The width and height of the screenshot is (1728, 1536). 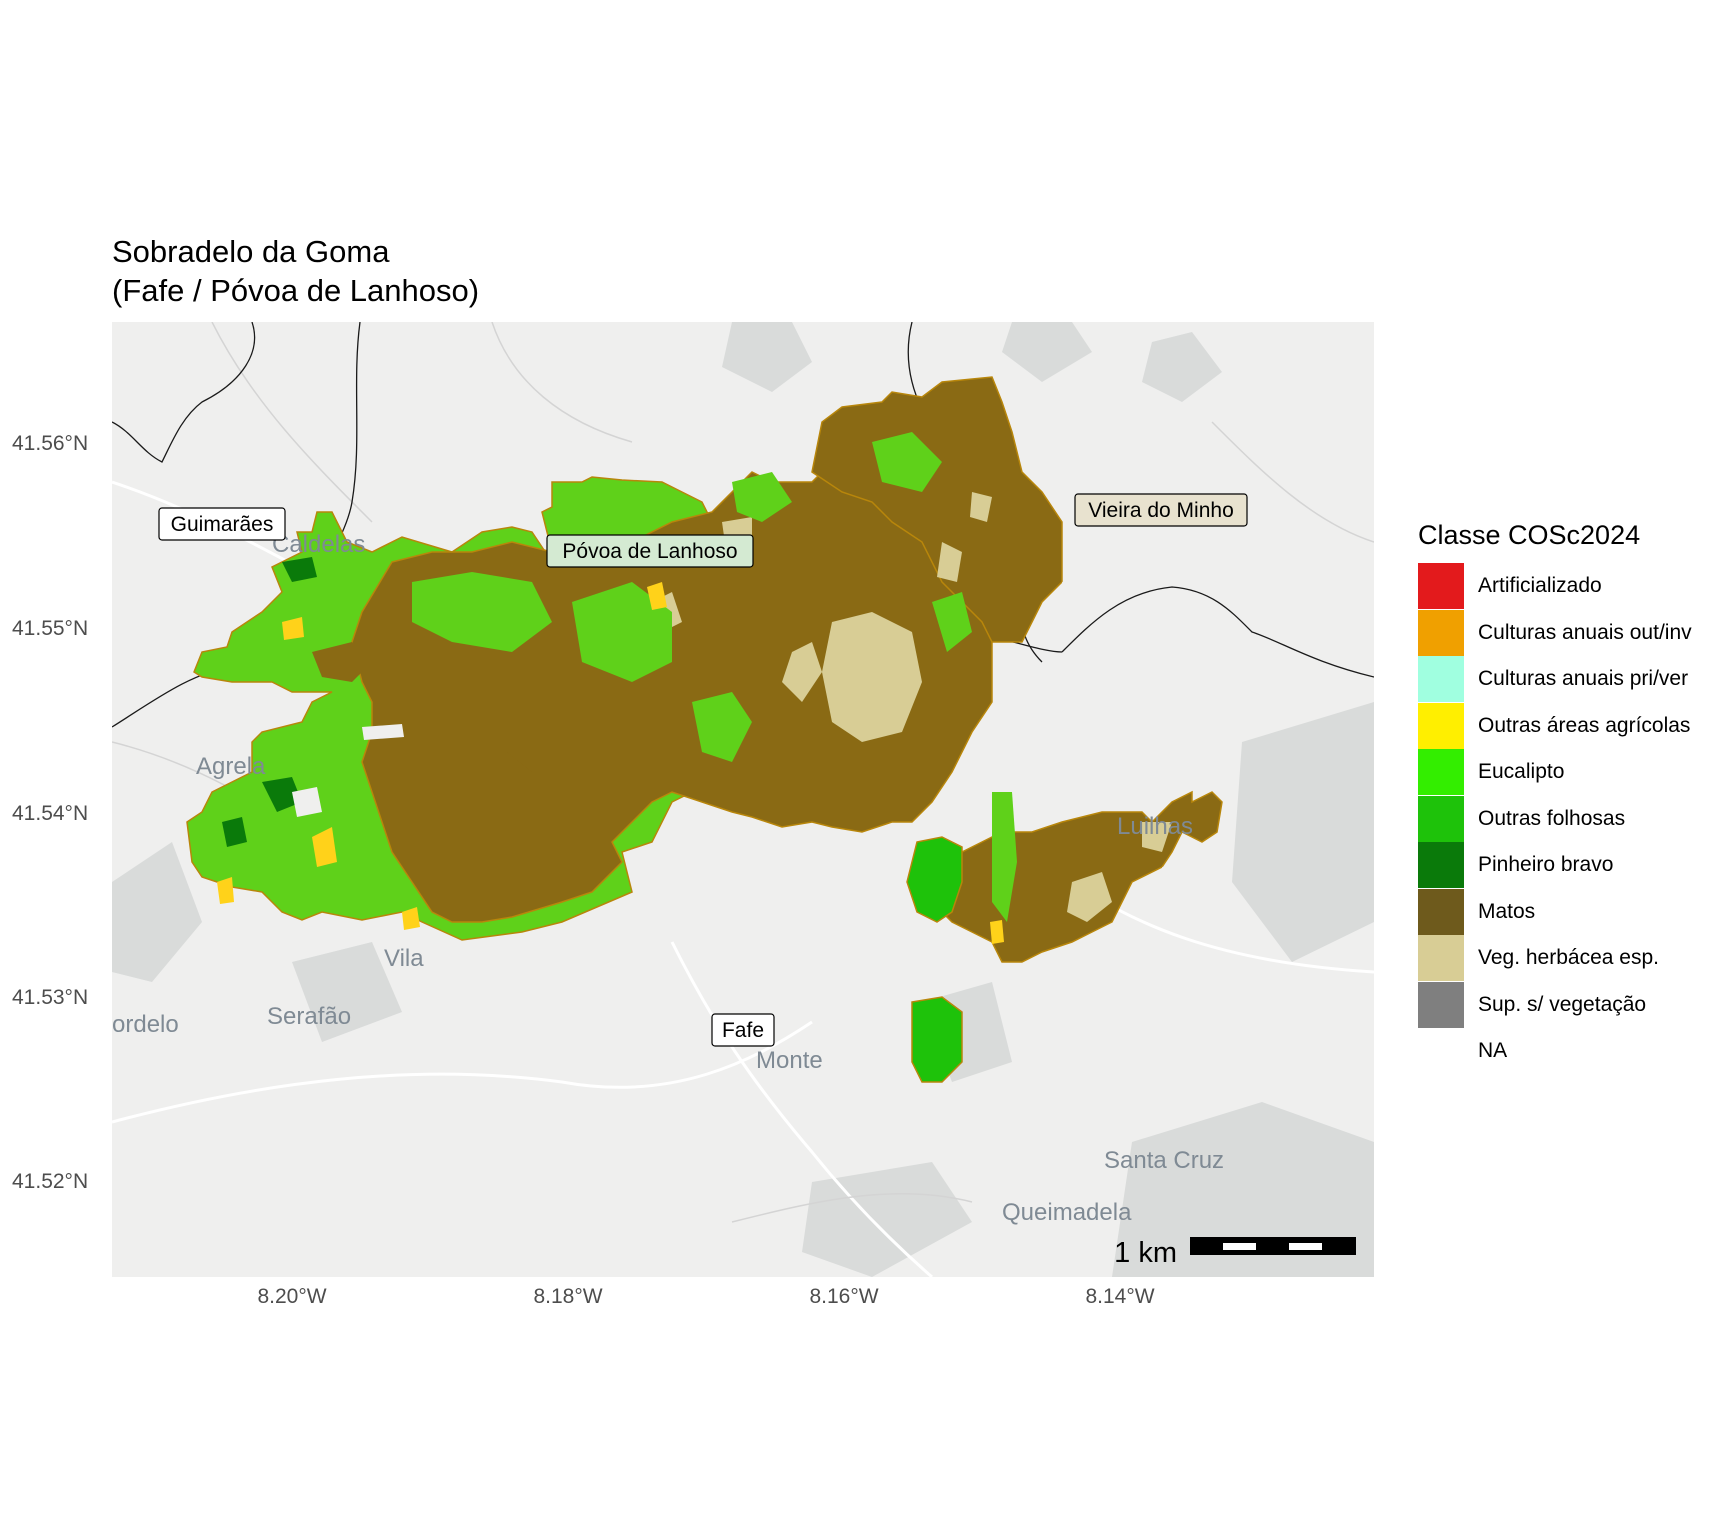 I want to click on legend-item: Sup. s/ vegetação, so click(x=1532, y=1004).